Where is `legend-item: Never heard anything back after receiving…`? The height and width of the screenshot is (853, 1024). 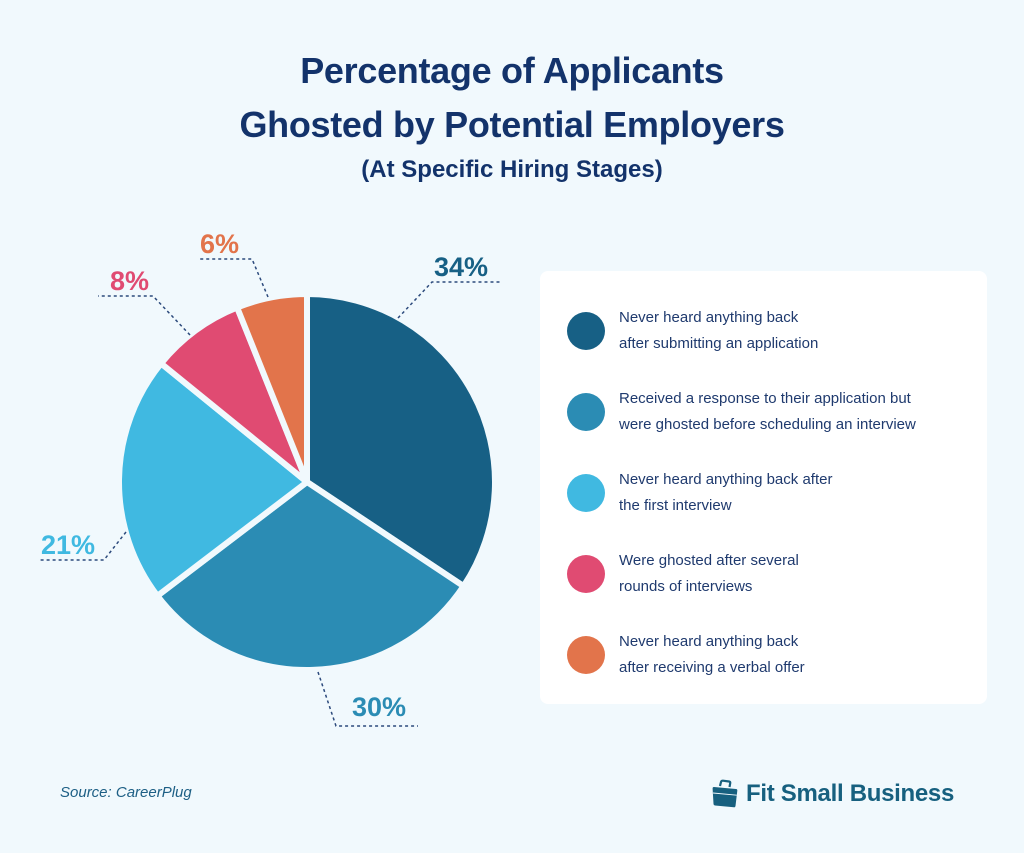
legend-item: Never heard anything back after receiving… is located at coordinates (686, 655).